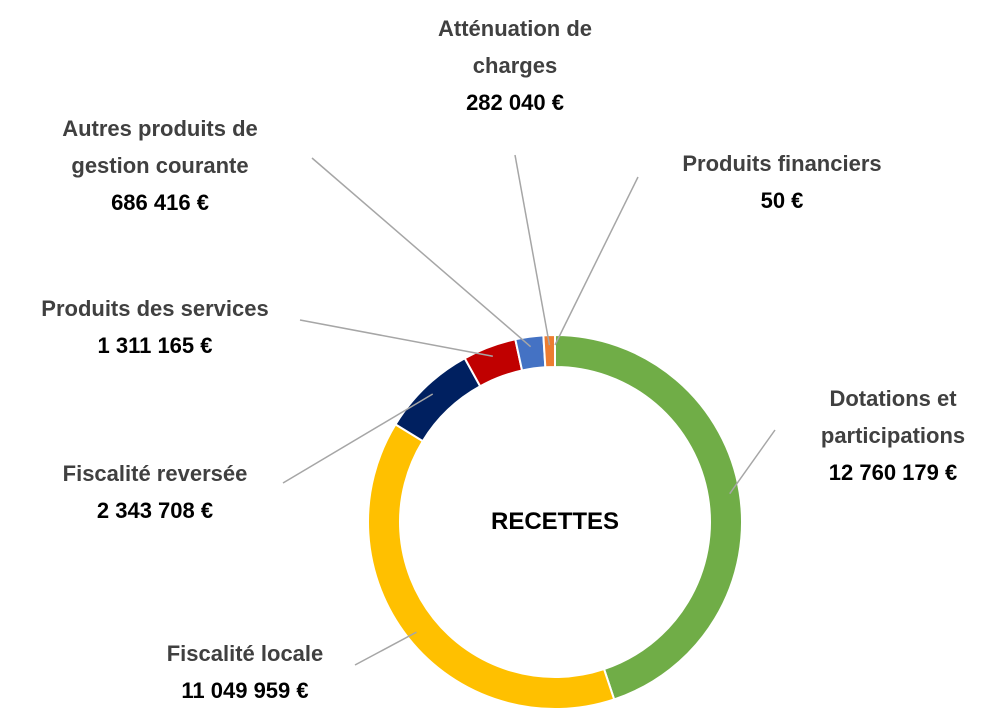 The image size is (985, 710). I want to click on data-label: Dotations et participations 12 760 179 €, so click(891, 435).